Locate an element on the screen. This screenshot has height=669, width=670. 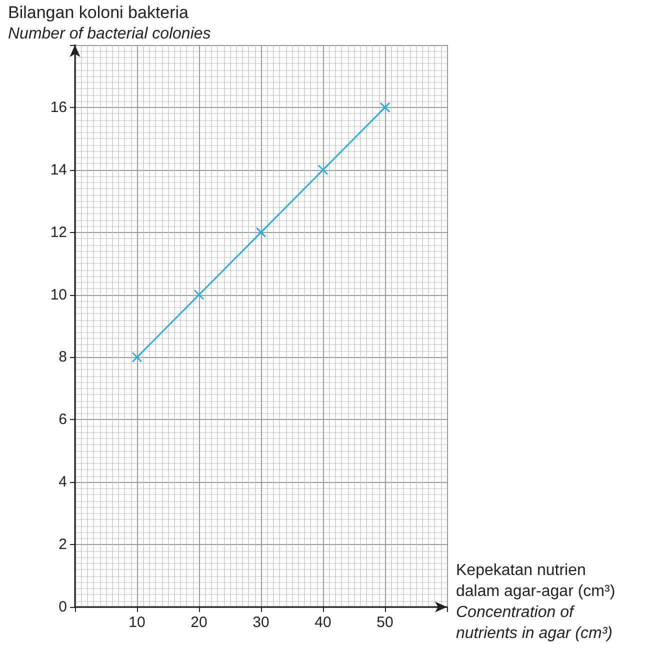
y-tick-label: 2 is located at coordinates (62, 545).